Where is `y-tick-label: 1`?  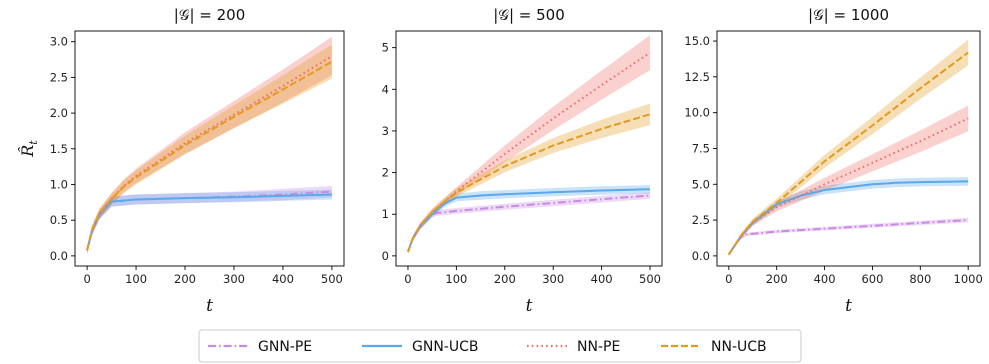
y-tick-label: 1 is located at coordinates (385, 214).